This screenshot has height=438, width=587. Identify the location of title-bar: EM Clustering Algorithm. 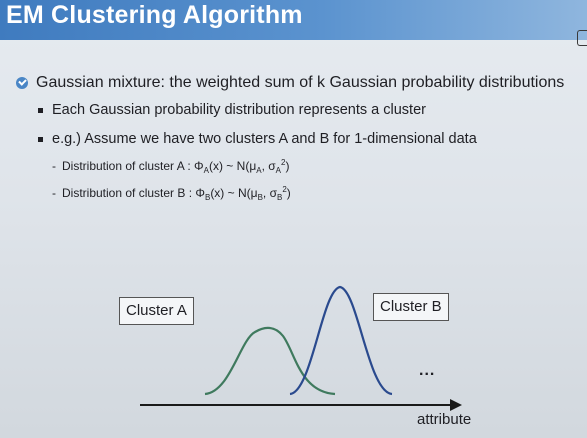
(293, 20).